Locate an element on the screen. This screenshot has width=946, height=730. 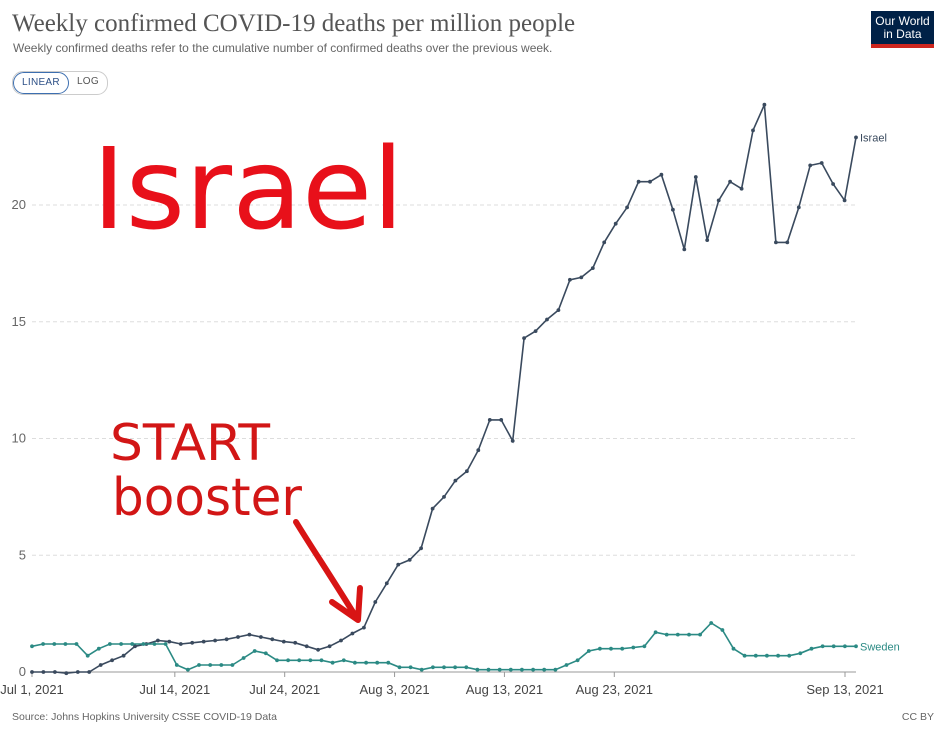
linear-scale-button: LINEAR is located at coordinates (41, 83).